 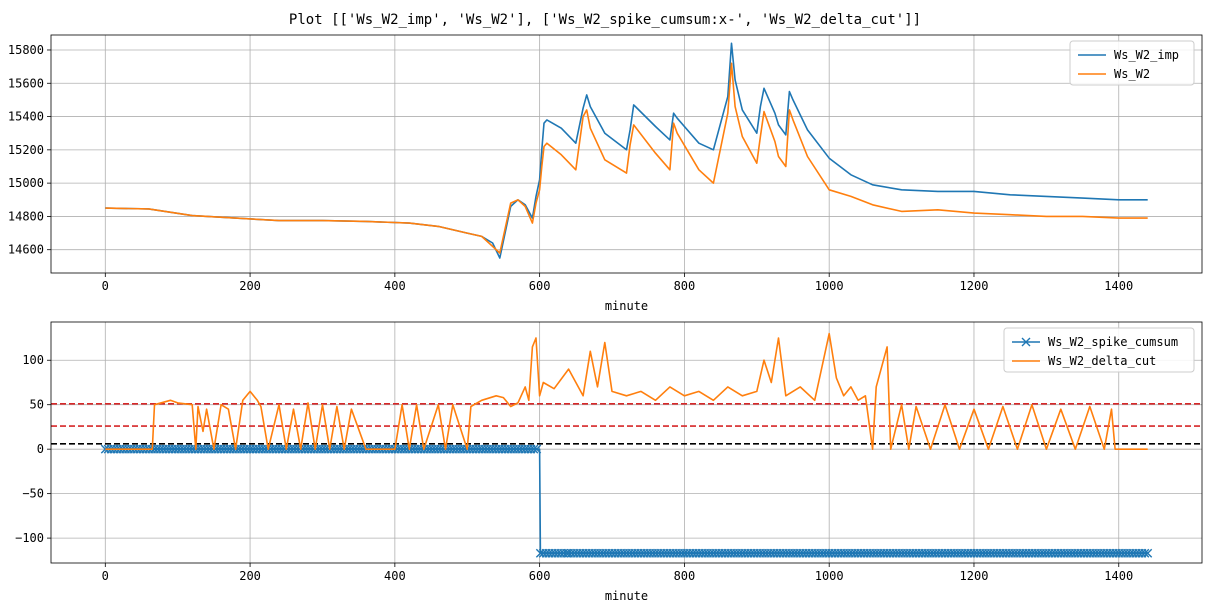 I want to click on y-tick-label: 15000, so click(x=26, y=183).